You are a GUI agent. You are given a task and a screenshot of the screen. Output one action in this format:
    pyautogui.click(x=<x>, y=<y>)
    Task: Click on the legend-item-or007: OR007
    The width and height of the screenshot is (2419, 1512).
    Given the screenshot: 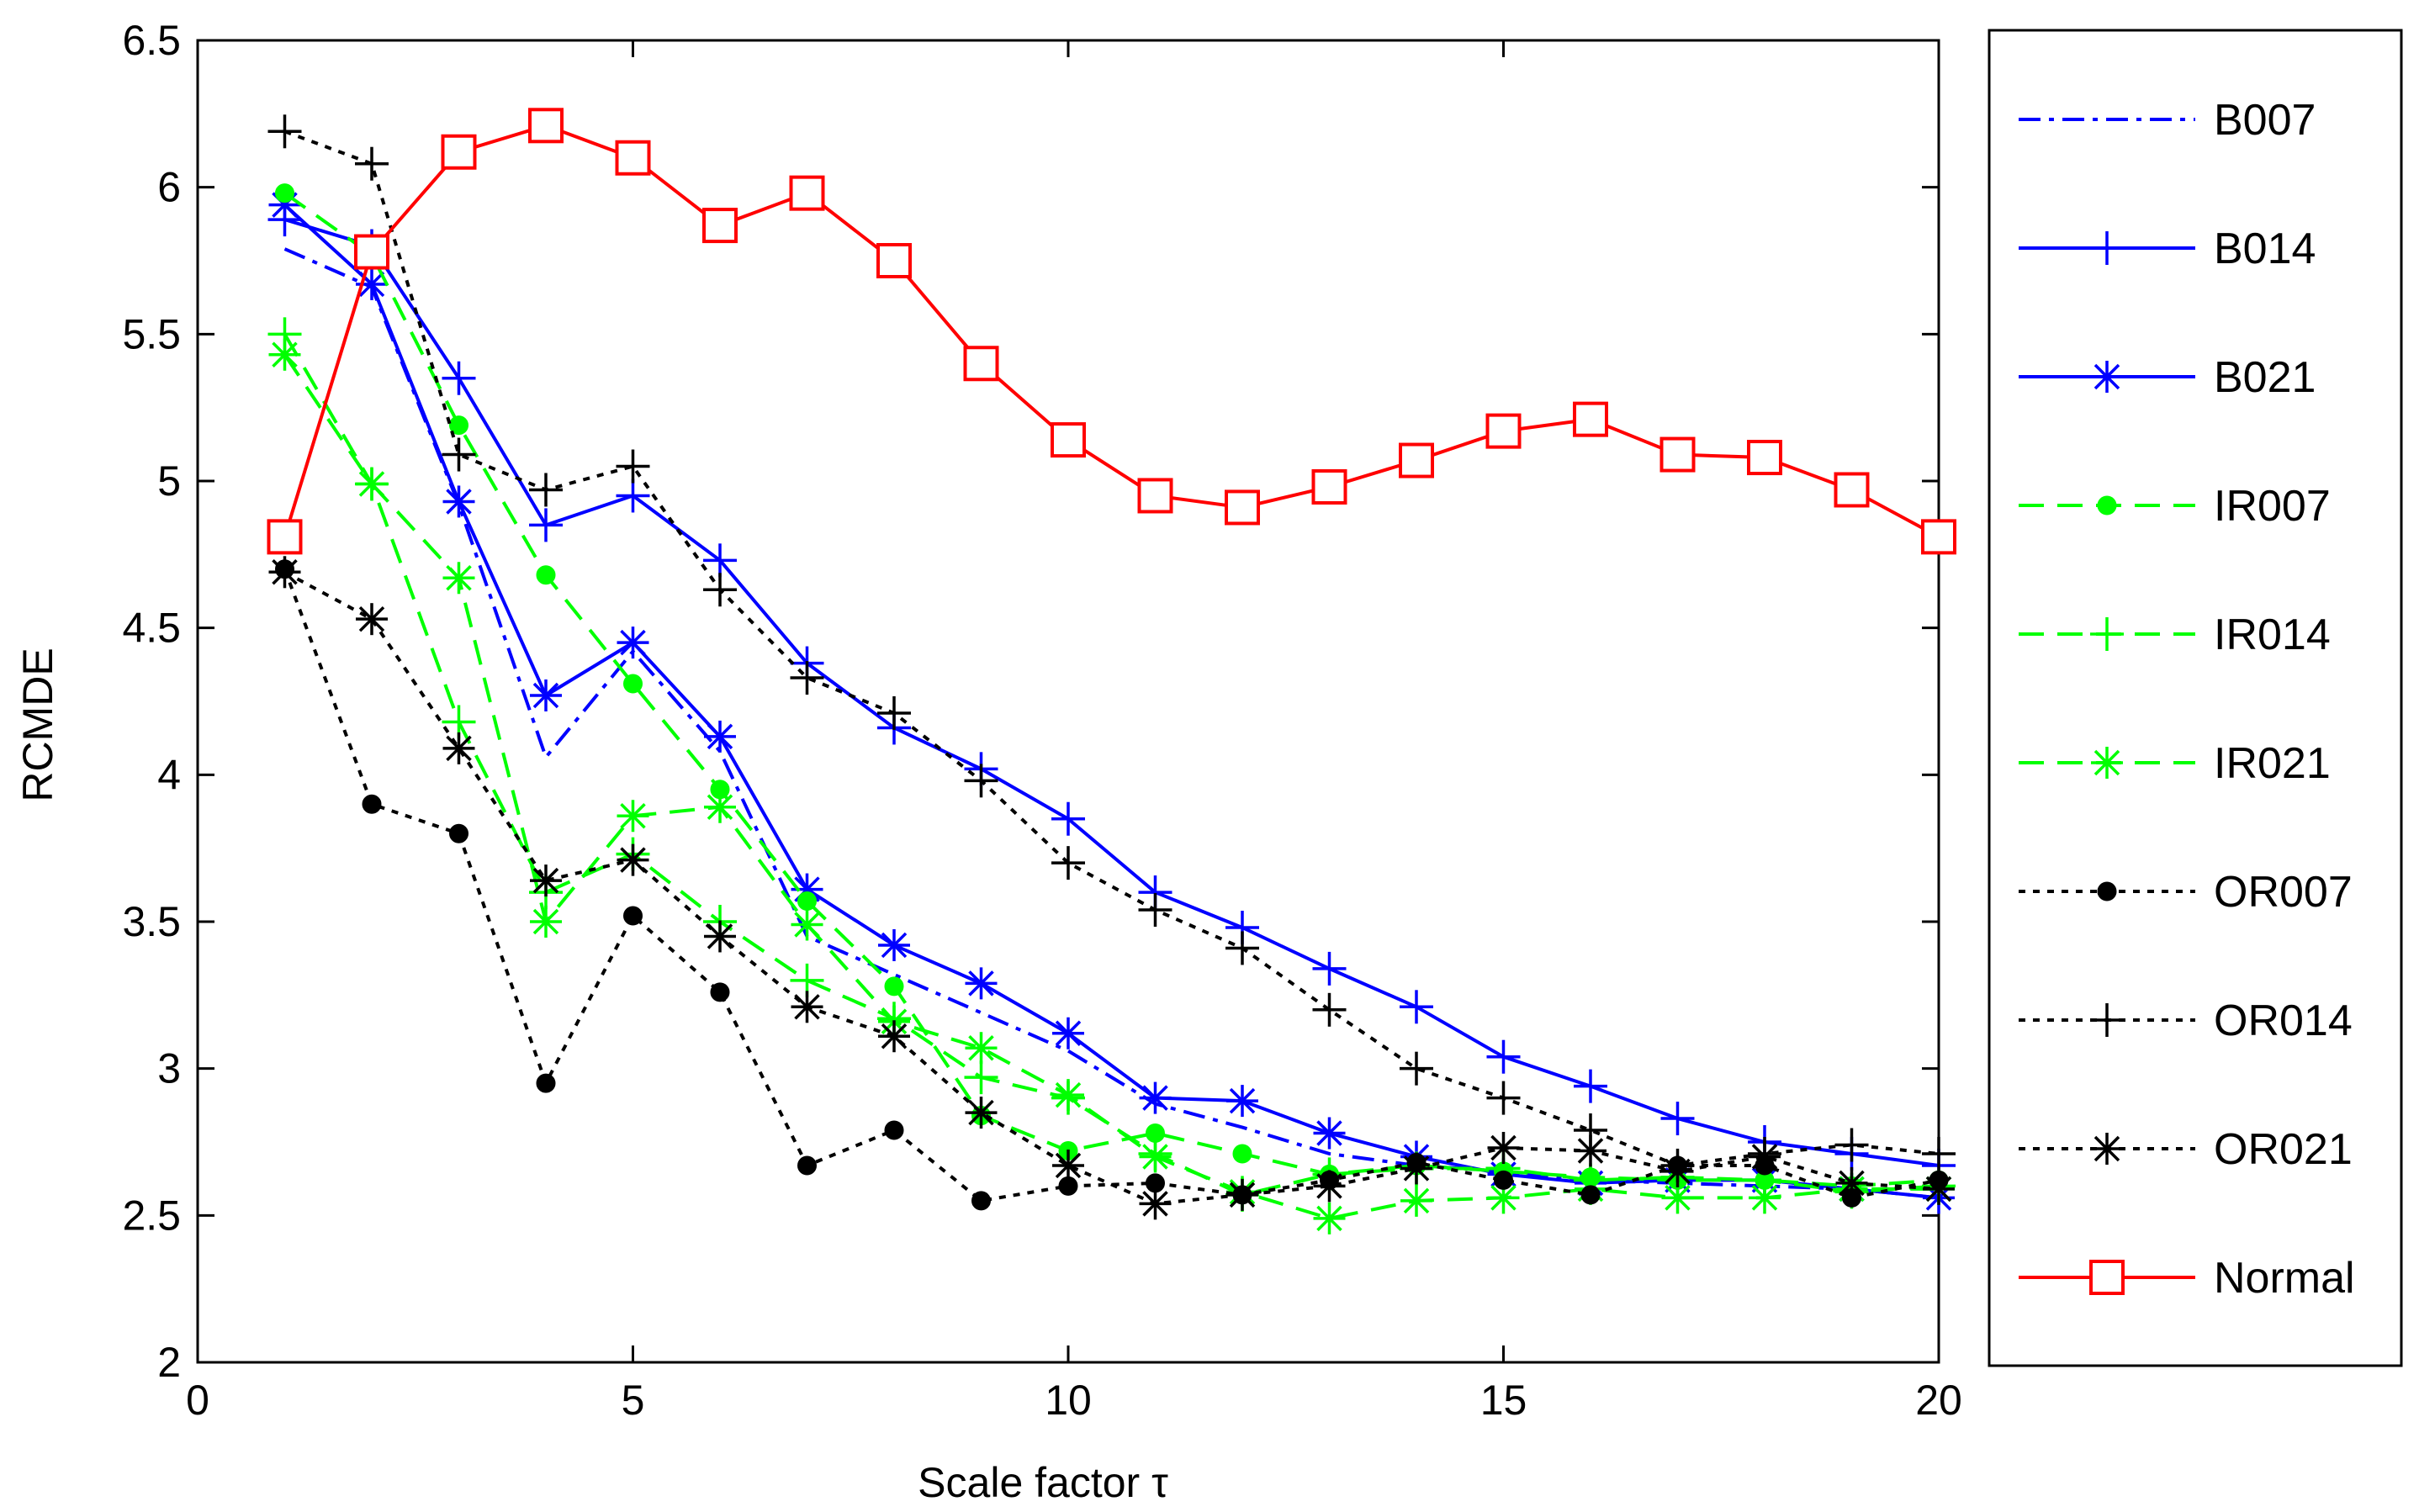 What is the action you would take?
    pyautogui.click(x=2186, y=892)
    